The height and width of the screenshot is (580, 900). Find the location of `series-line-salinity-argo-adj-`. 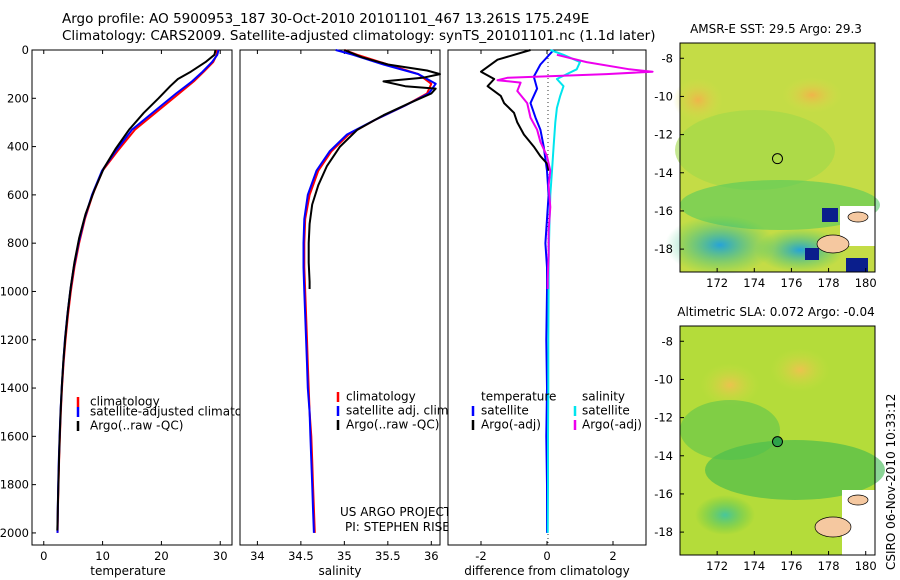

series-line-salinity-argo-adj- is located at coordinates (575, 171).